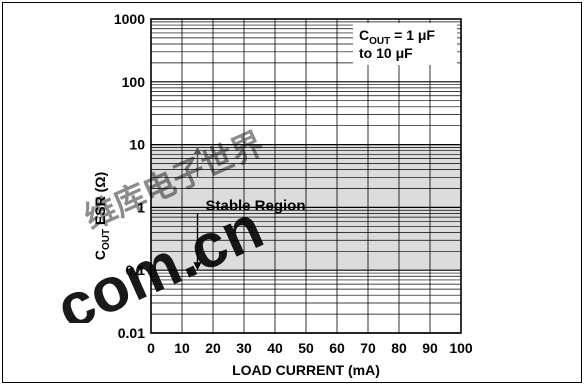 The width and height of the screenshot is (586, 387). Describe the element at coordinates (399, 348) in the screenshot. I see `x-tick-label-8: 80` at that location.